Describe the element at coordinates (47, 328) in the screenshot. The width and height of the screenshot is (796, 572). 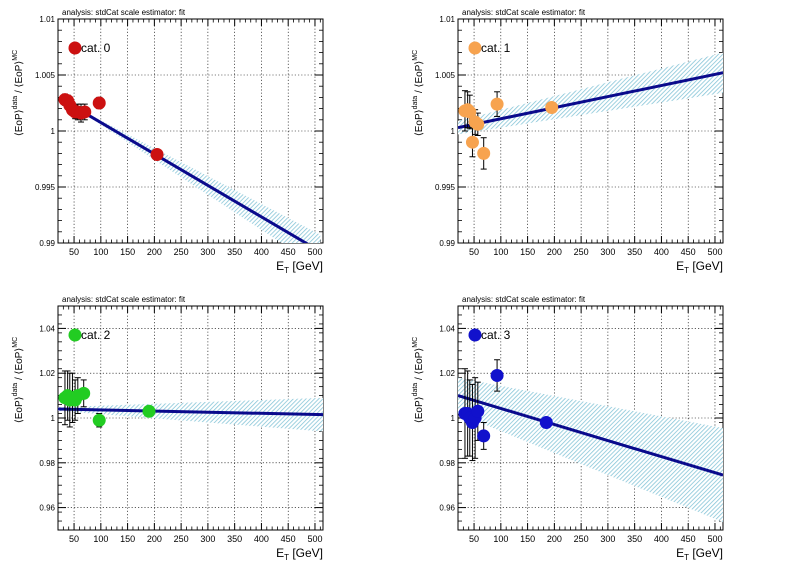
I see `y-tick-label: 1.04` at that location.